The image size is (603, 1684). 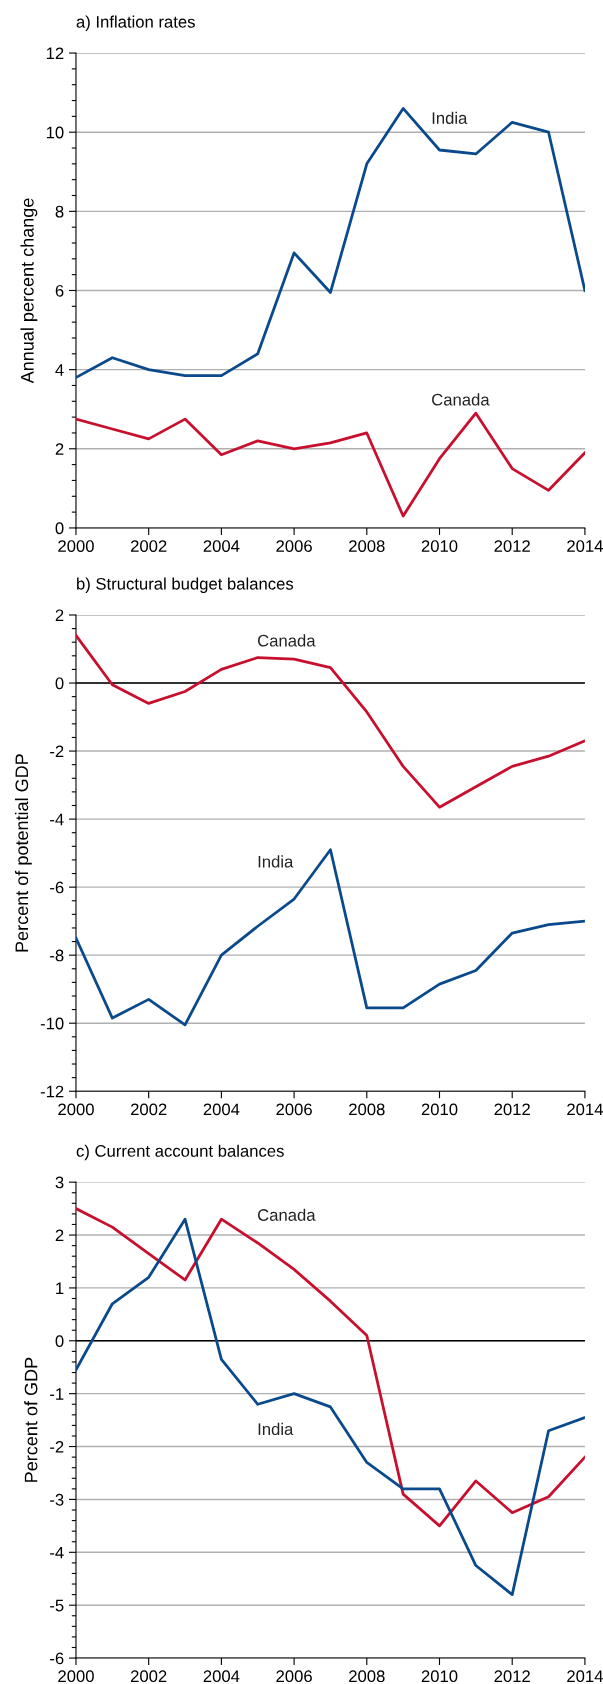 What do you see at coordinates (59, 290) in the screenshot?
I see `y-tick-label: 6` at bounding box center [59, 290].